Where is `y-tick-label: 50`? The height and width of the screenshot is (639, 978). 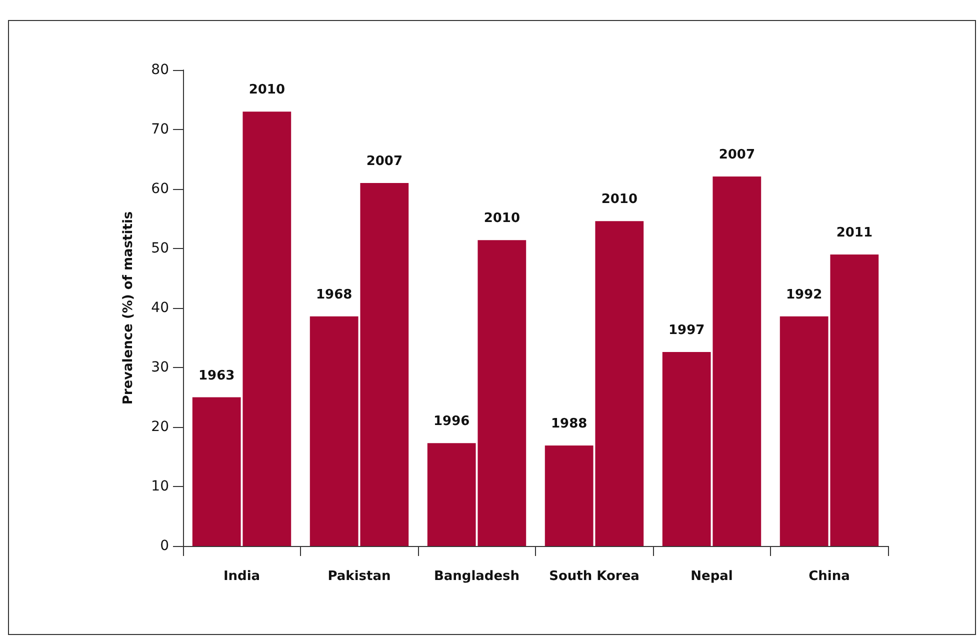 y-tick-label: 50 is located at coordinates (160, 248).